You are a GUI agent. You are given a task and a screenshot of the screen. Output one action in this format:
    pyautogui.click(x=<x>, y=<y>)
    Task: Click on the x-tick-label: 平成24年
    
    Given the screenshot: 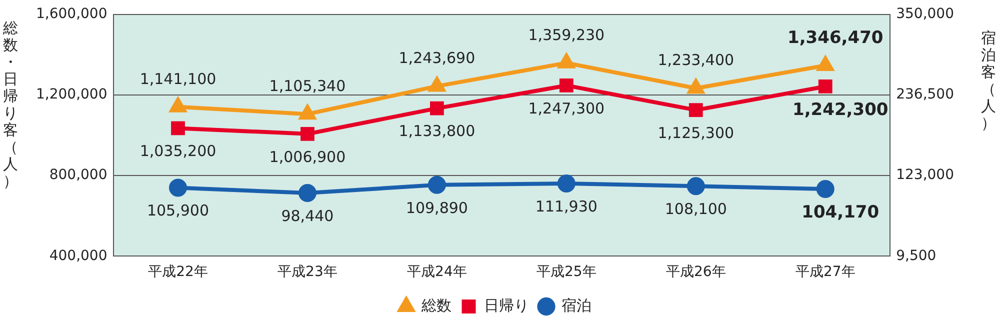 What is the action you would take?
    pyautogui.click(x=437, y=272)
    